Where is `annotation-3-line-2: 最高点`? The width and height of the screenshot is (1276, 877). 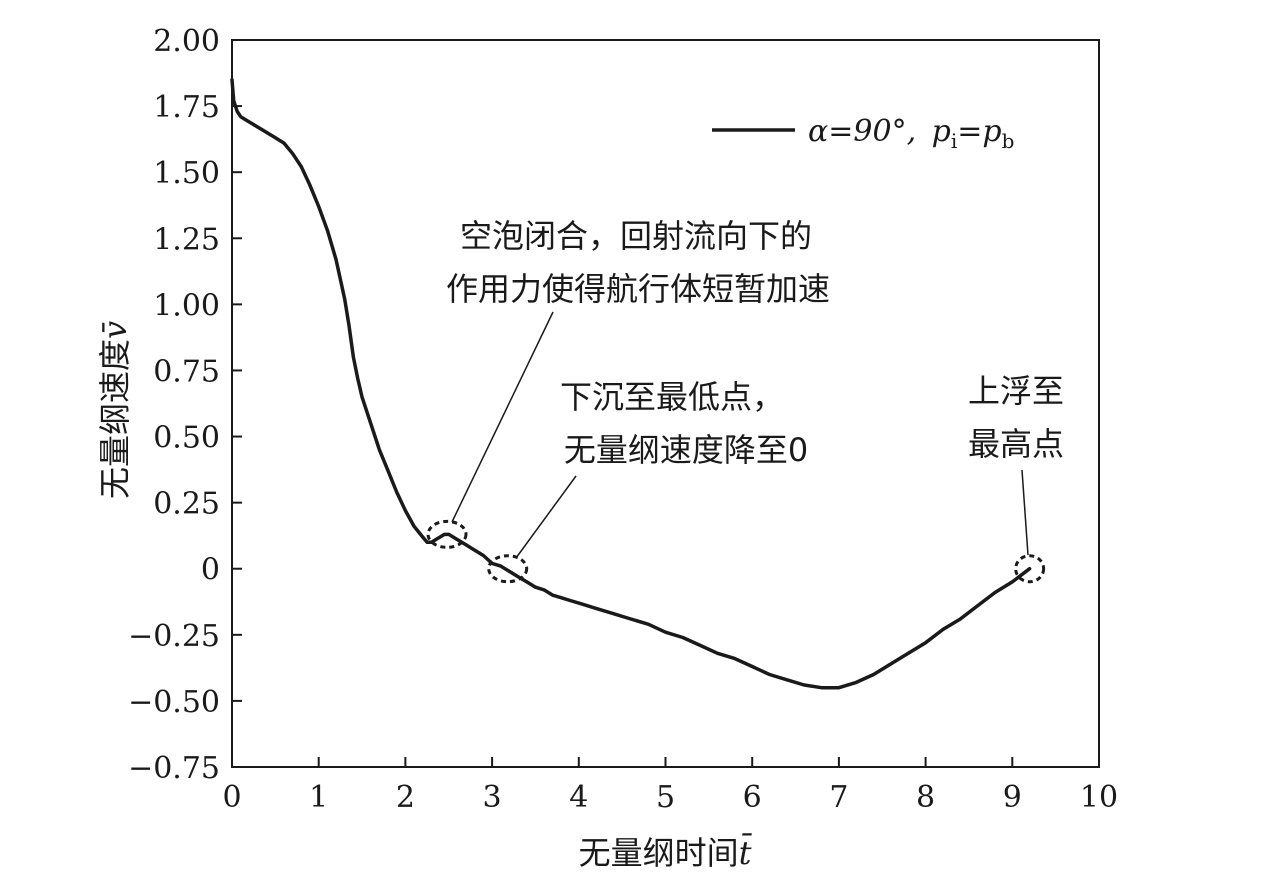
annotation-3-line-2: 最高点 is located at coordinates (1016, 444).